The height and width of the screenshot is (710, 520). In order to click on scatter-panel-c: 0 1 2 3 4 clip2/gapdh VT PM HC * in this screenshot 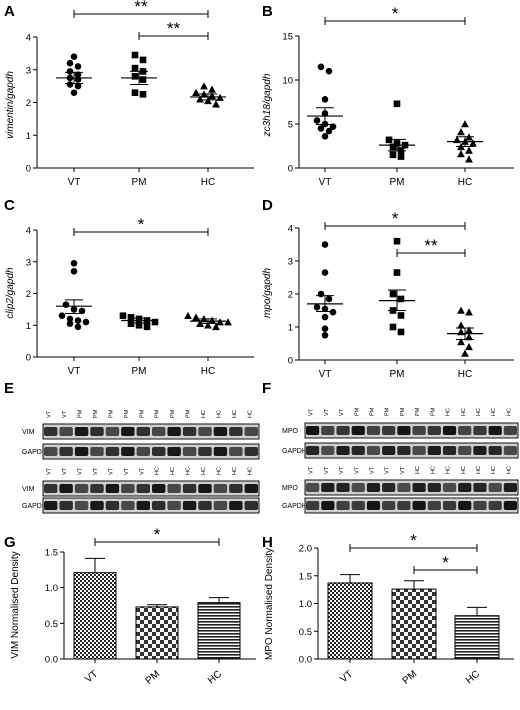, I will do `click(129, 296)`.